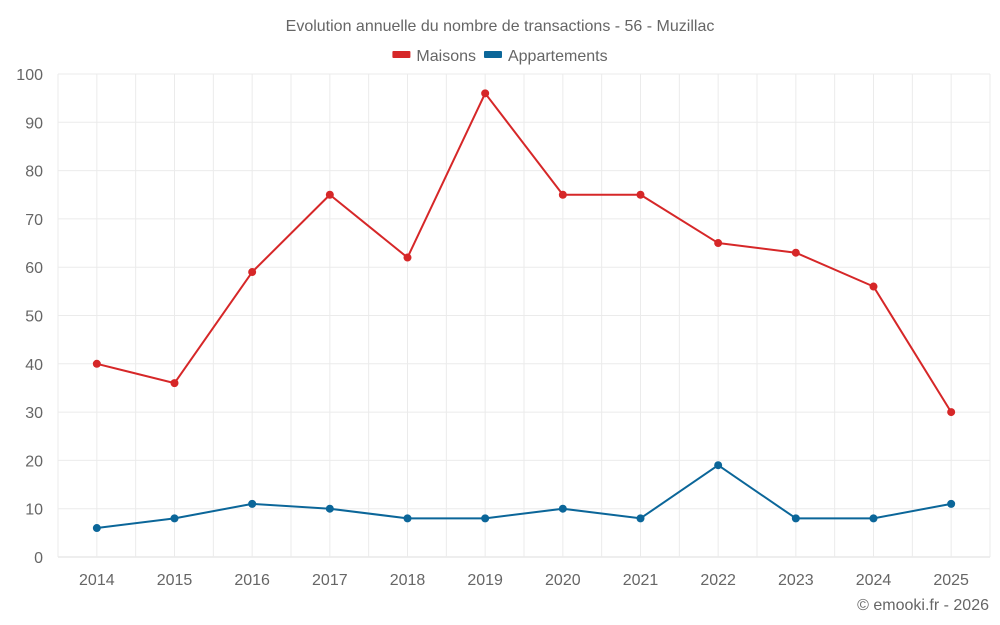  What do you see at coordinates (796, 580) in the screenshot?
I see `x-tick-label: 2023` at bounding box center [796, 580].